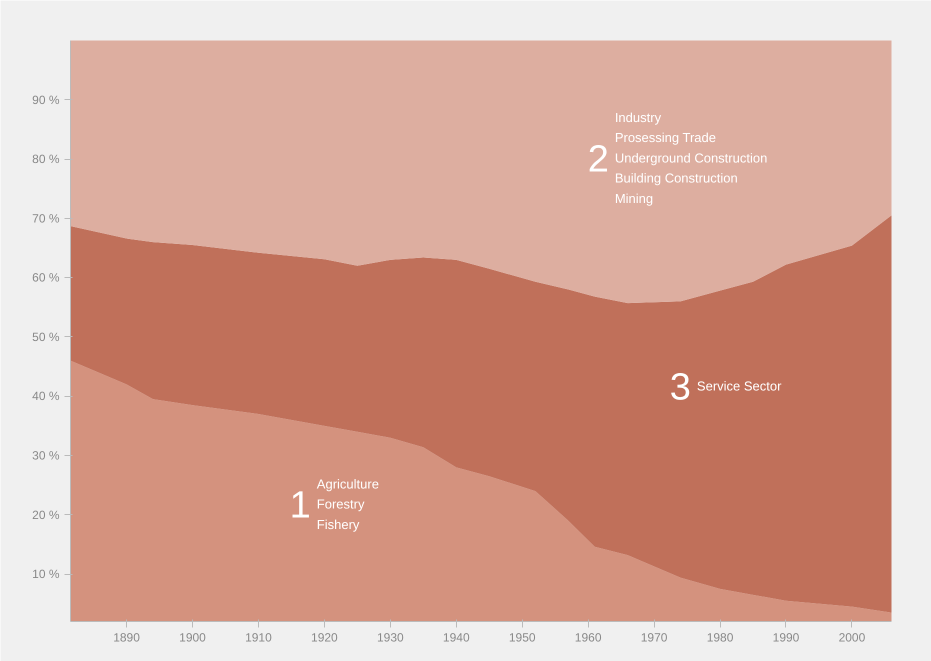 The image size is (931, 661). What do you see at coordinates (347, 504) in the screenshot?
I see `series-label: Agriculture Forestry Fishery` at bounding box center [347, 504].